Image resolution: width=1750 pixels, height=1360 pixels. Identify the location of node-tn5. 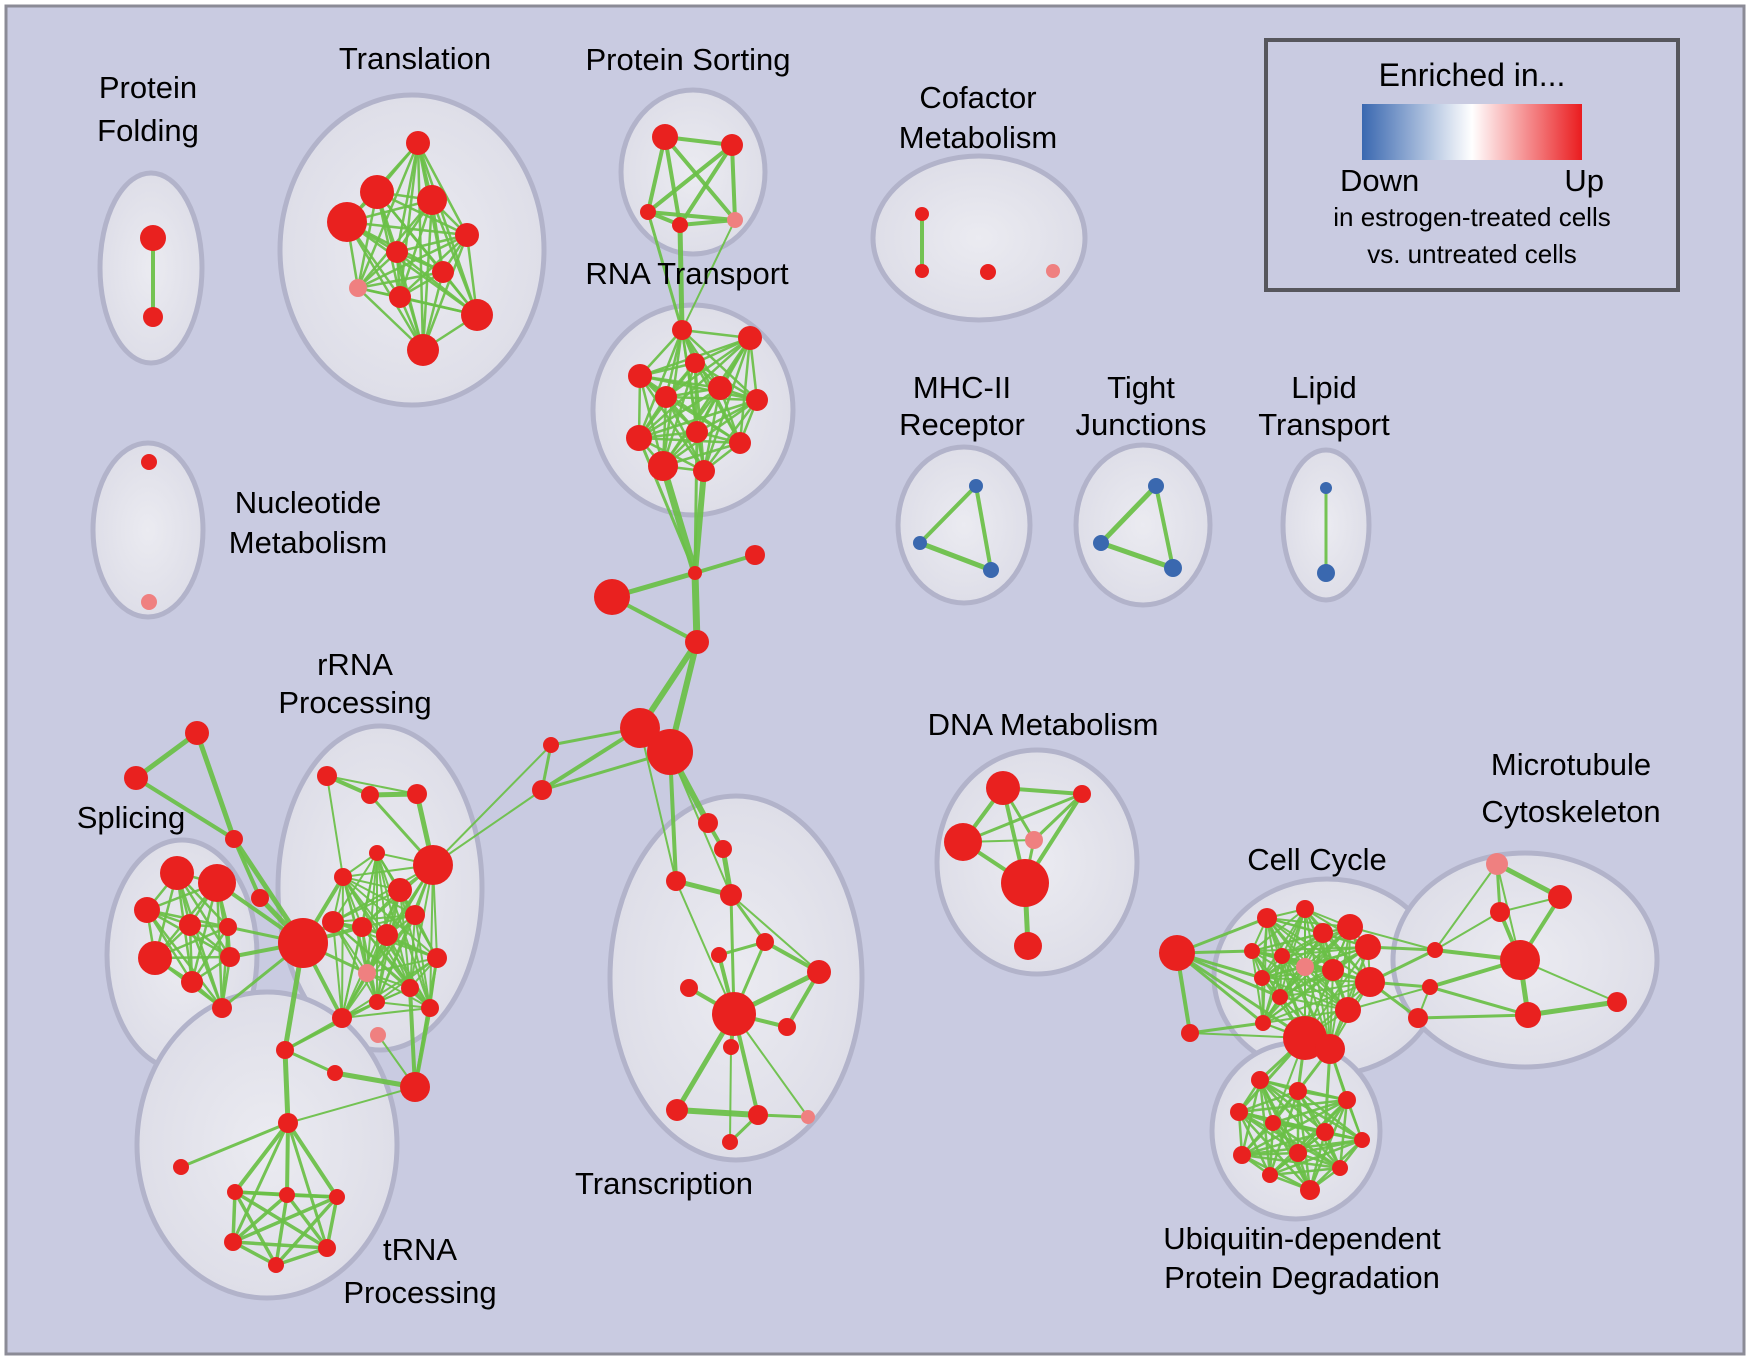
(287, 1195).